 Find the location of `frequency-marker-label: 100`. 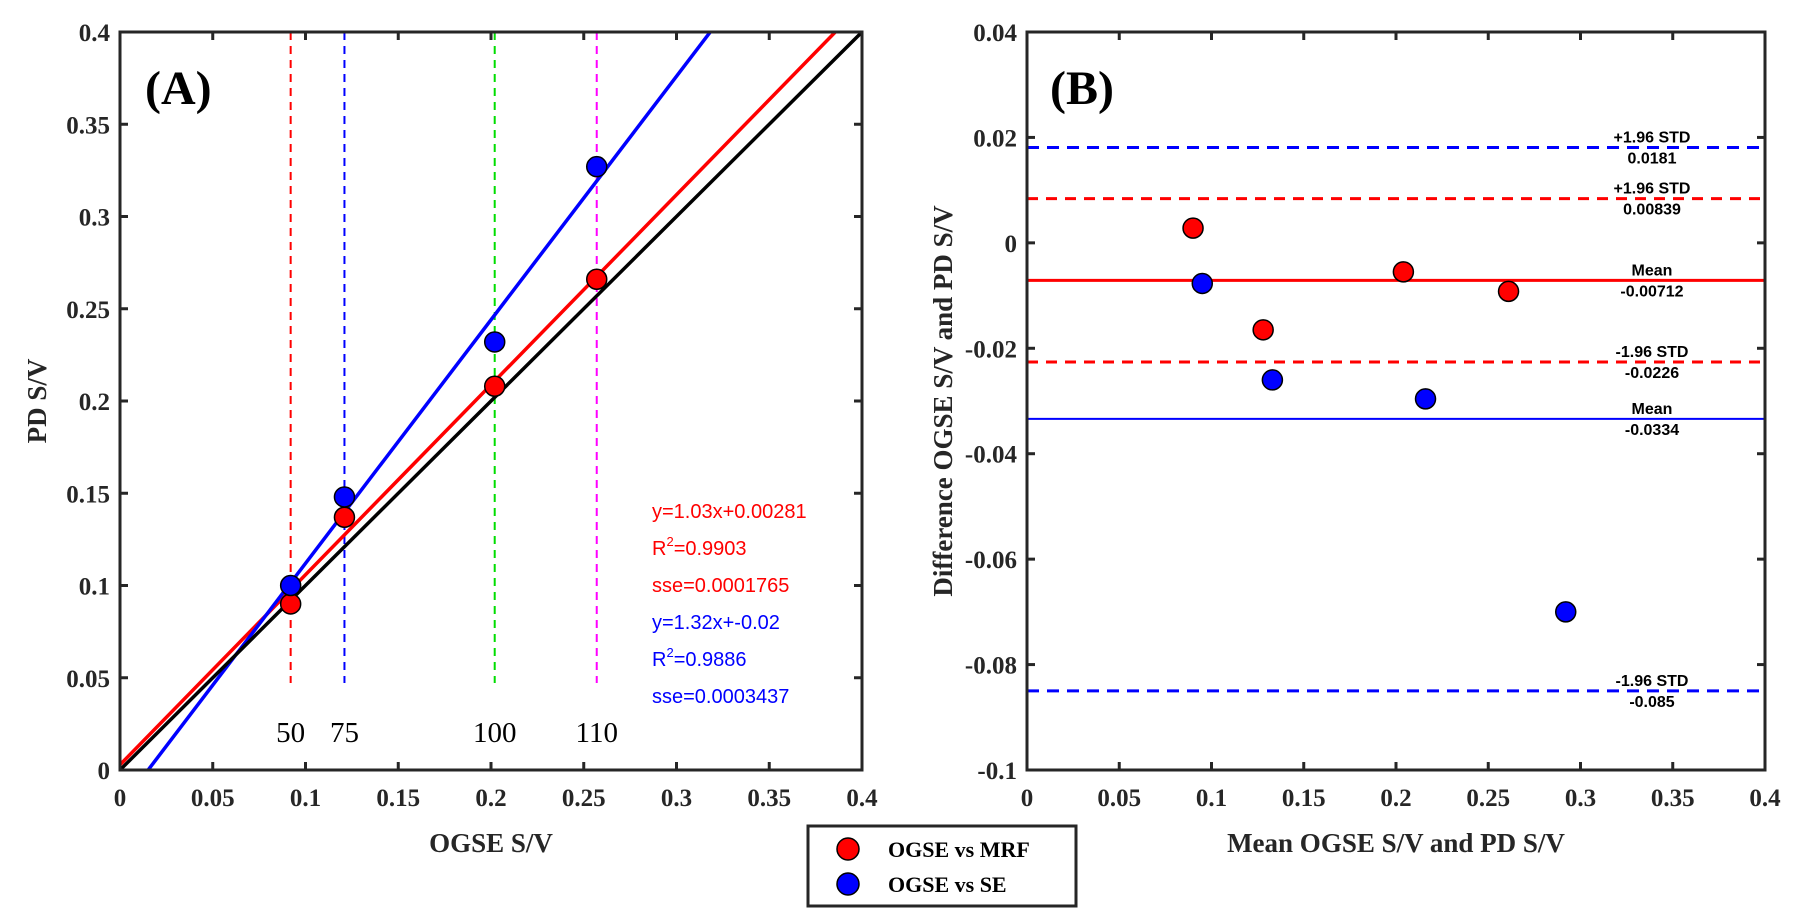

frequency-marker-label: 100 is located at coordinates (495, 733).